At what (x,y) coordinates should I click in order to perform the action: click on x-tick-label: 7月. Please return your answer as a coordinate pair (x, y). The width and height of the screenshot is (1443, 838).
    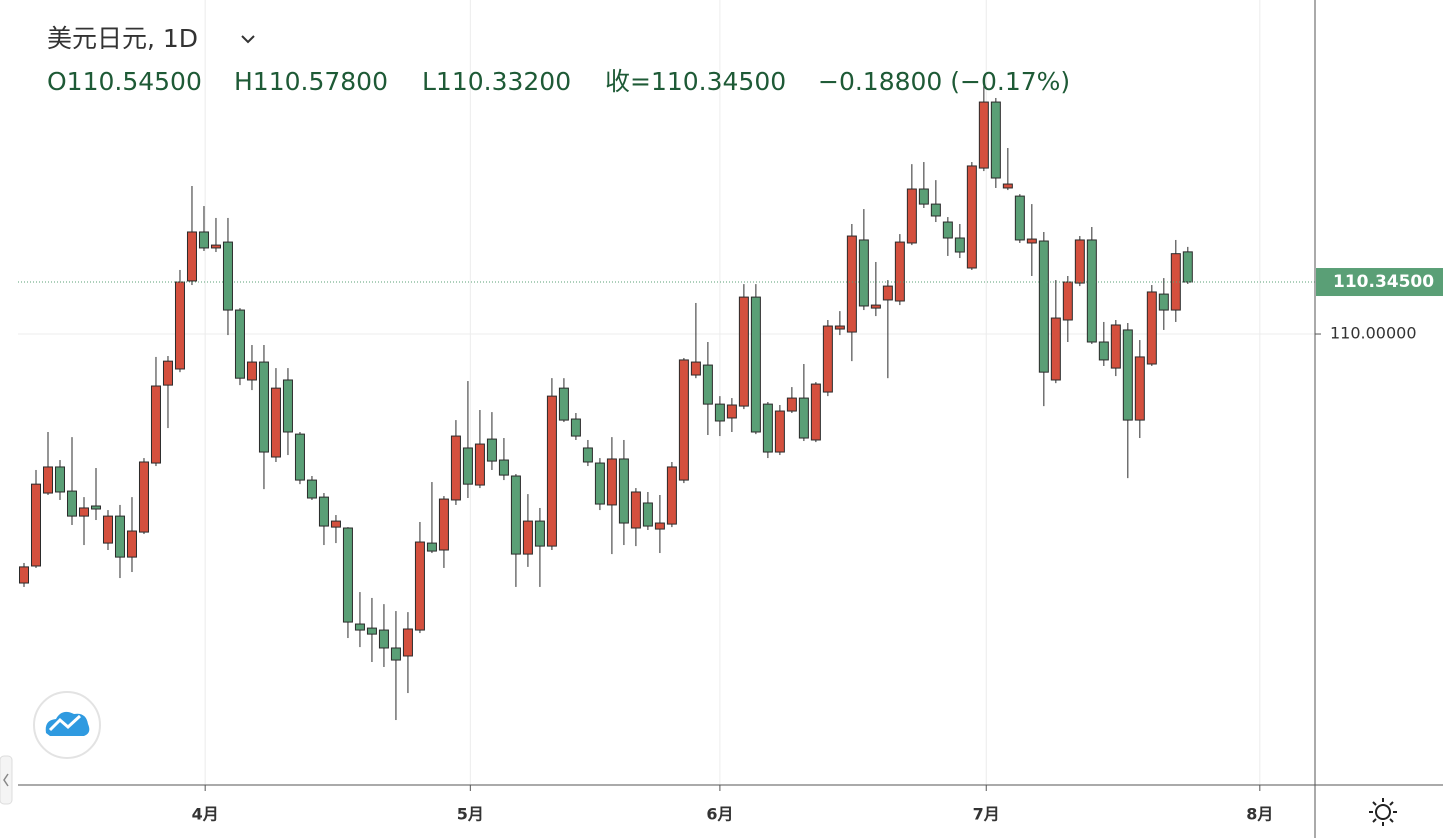
    Looking at the image, I should click on (986, 814).